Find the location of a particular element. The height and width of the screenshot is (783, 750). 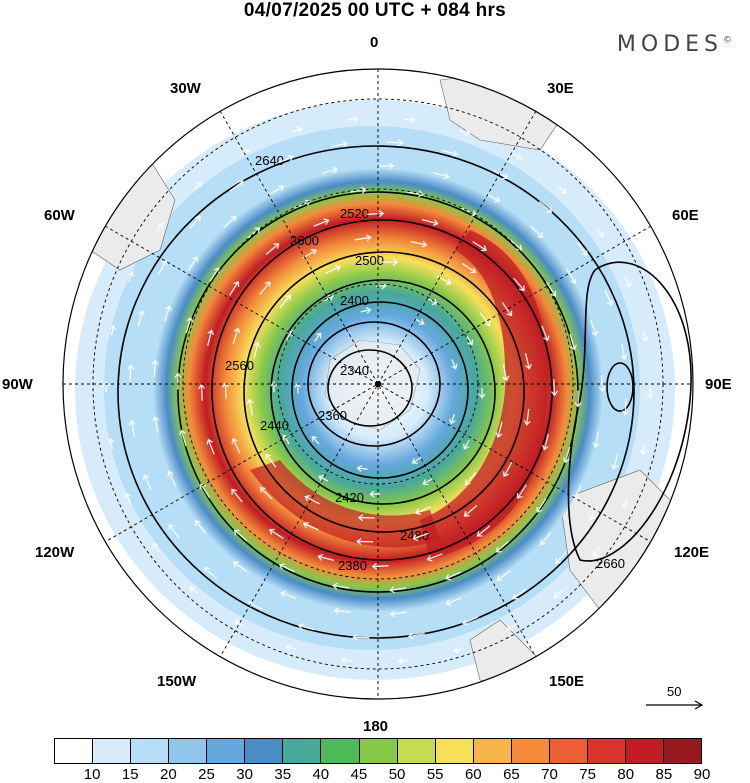

colorbar-label: 65 is located at coordinates (511, 774).